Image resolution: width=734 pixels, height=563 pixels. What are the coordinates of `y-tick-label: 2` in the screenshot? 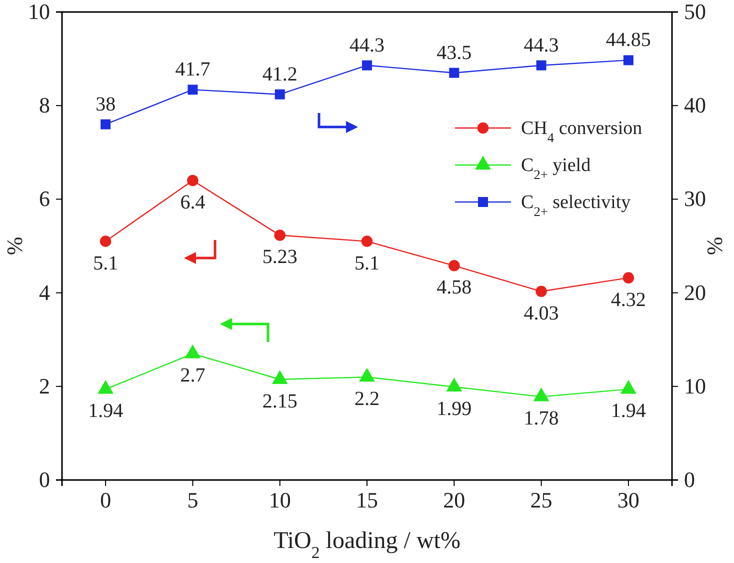 It's located at (44, 385).